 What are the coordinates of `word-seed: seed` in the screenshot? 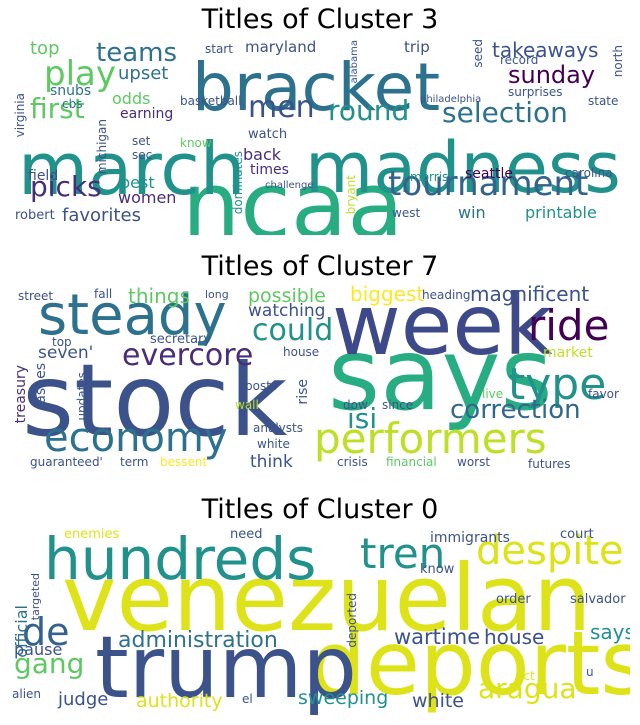 It's located at (478, 53).